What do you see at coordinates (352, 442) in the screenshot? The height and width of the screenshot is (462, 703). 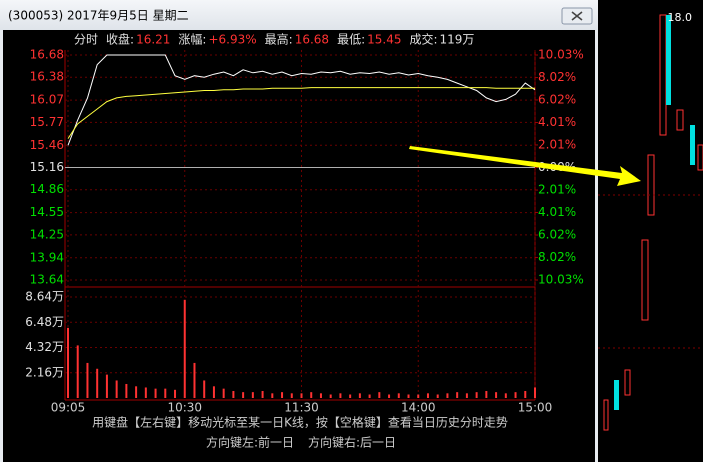 I see `footer-next: 方向键右:后一日` at bounding box center [352, 442].